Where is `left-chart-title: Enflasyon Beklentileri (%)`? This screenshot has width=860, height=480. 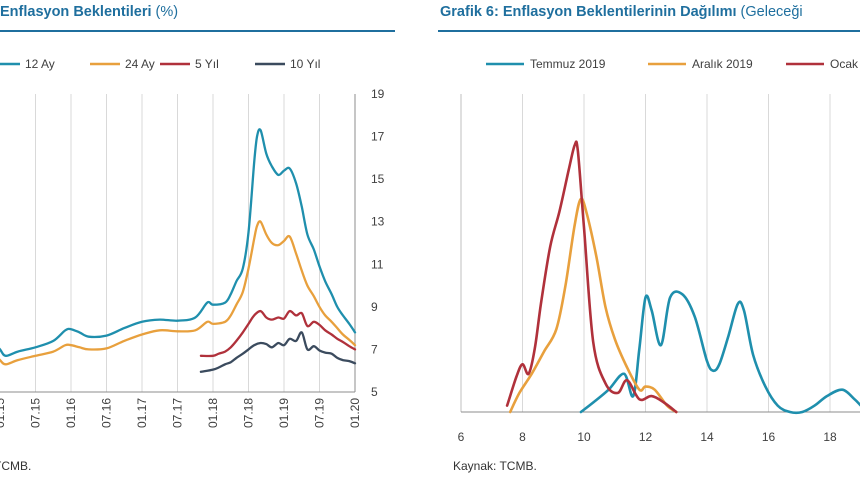 left-chart-title: Enflasyon Beklentileri (%) is located at coordinates (89, 12).